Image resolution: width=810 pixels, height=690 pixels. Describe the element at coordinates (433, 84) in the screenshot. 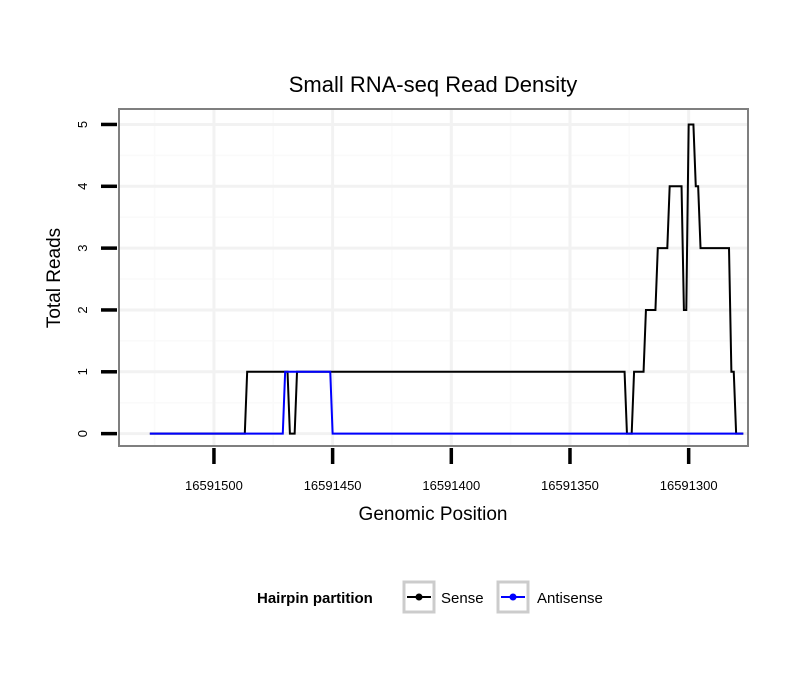

I see `chart-title: Small RNA-seq Read Density` at that location.